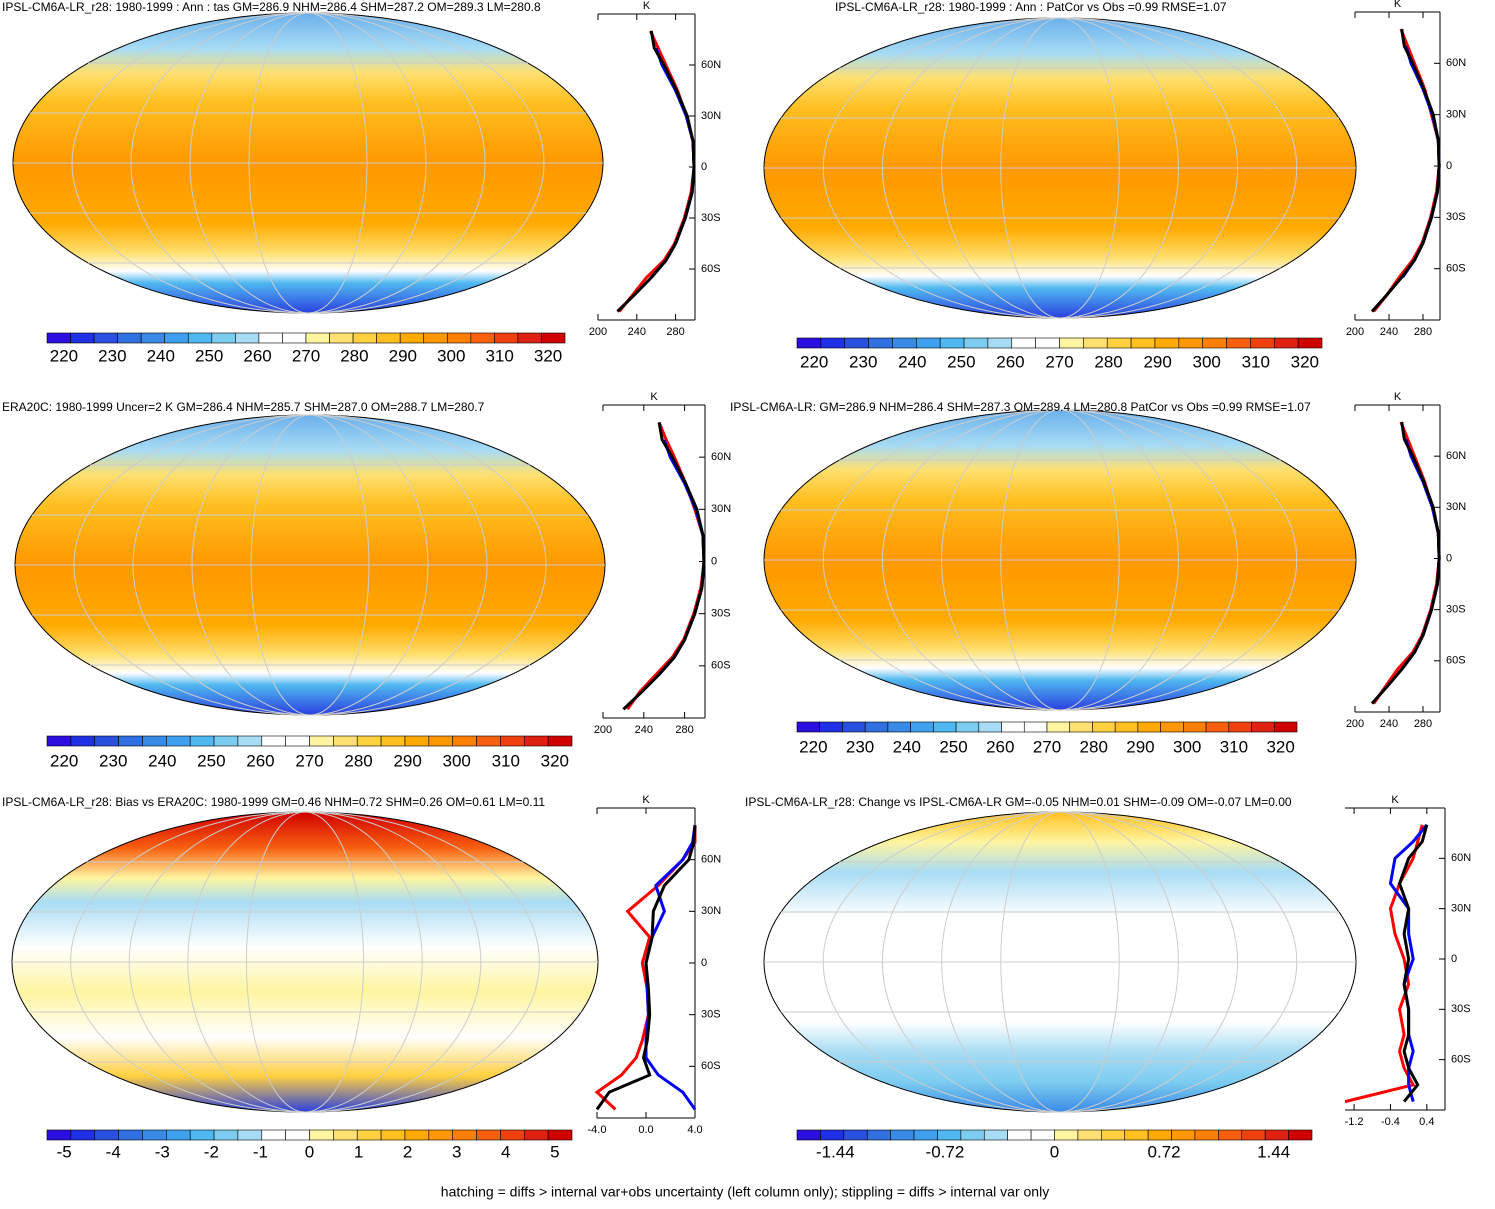  What do you see at coordinates (860, 746) in the screenshot?
I see `colorbar-label: 230` at bounding box center [860, 746].